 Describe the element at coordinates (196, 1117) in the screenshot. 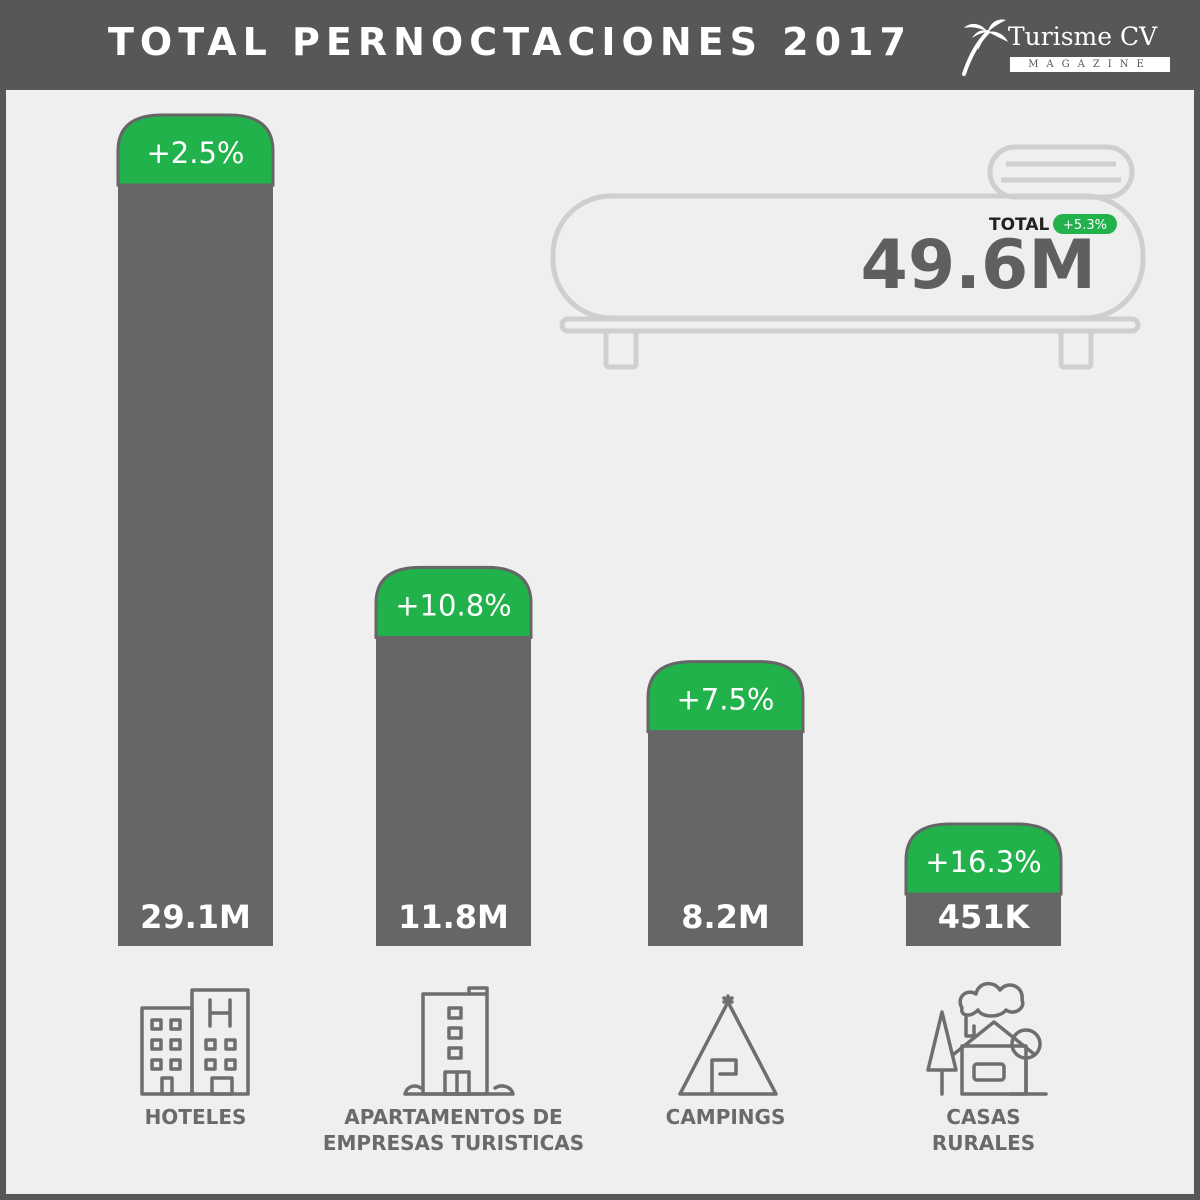

I see `category-label: HOTELES` at that location.